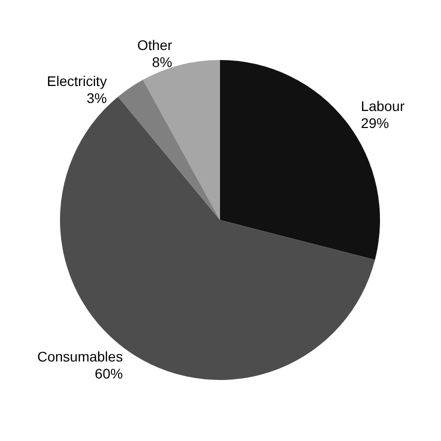  Describe the element at coordinates (382, 106) in the screenshot. I see `slice-label: Labour` at that location.